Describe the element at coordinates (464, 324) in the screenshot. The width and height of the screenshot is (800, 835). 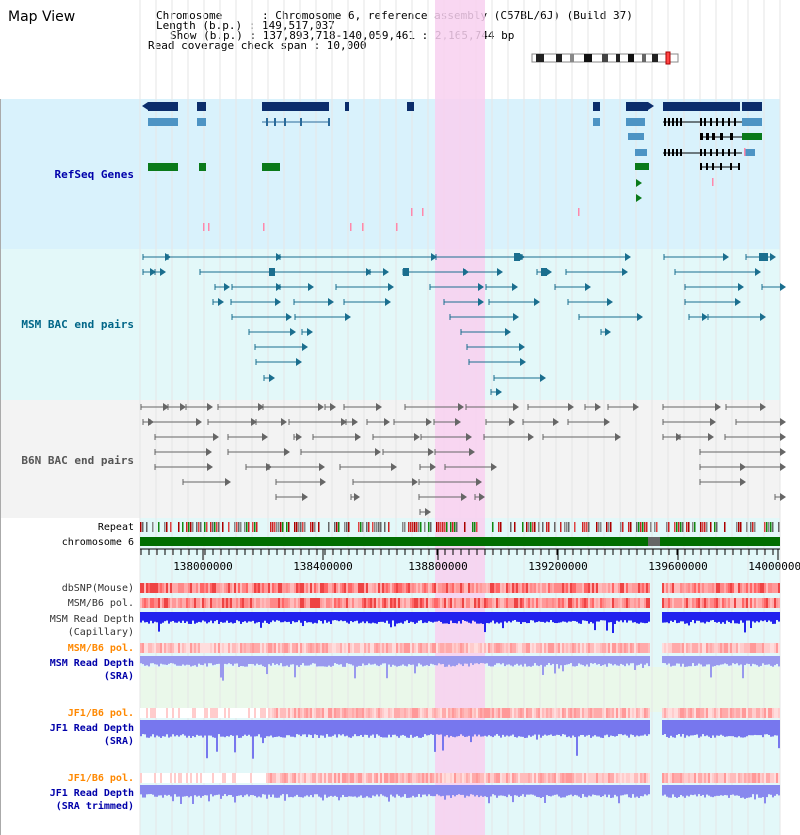
I see `msm-bac-features` at that location.